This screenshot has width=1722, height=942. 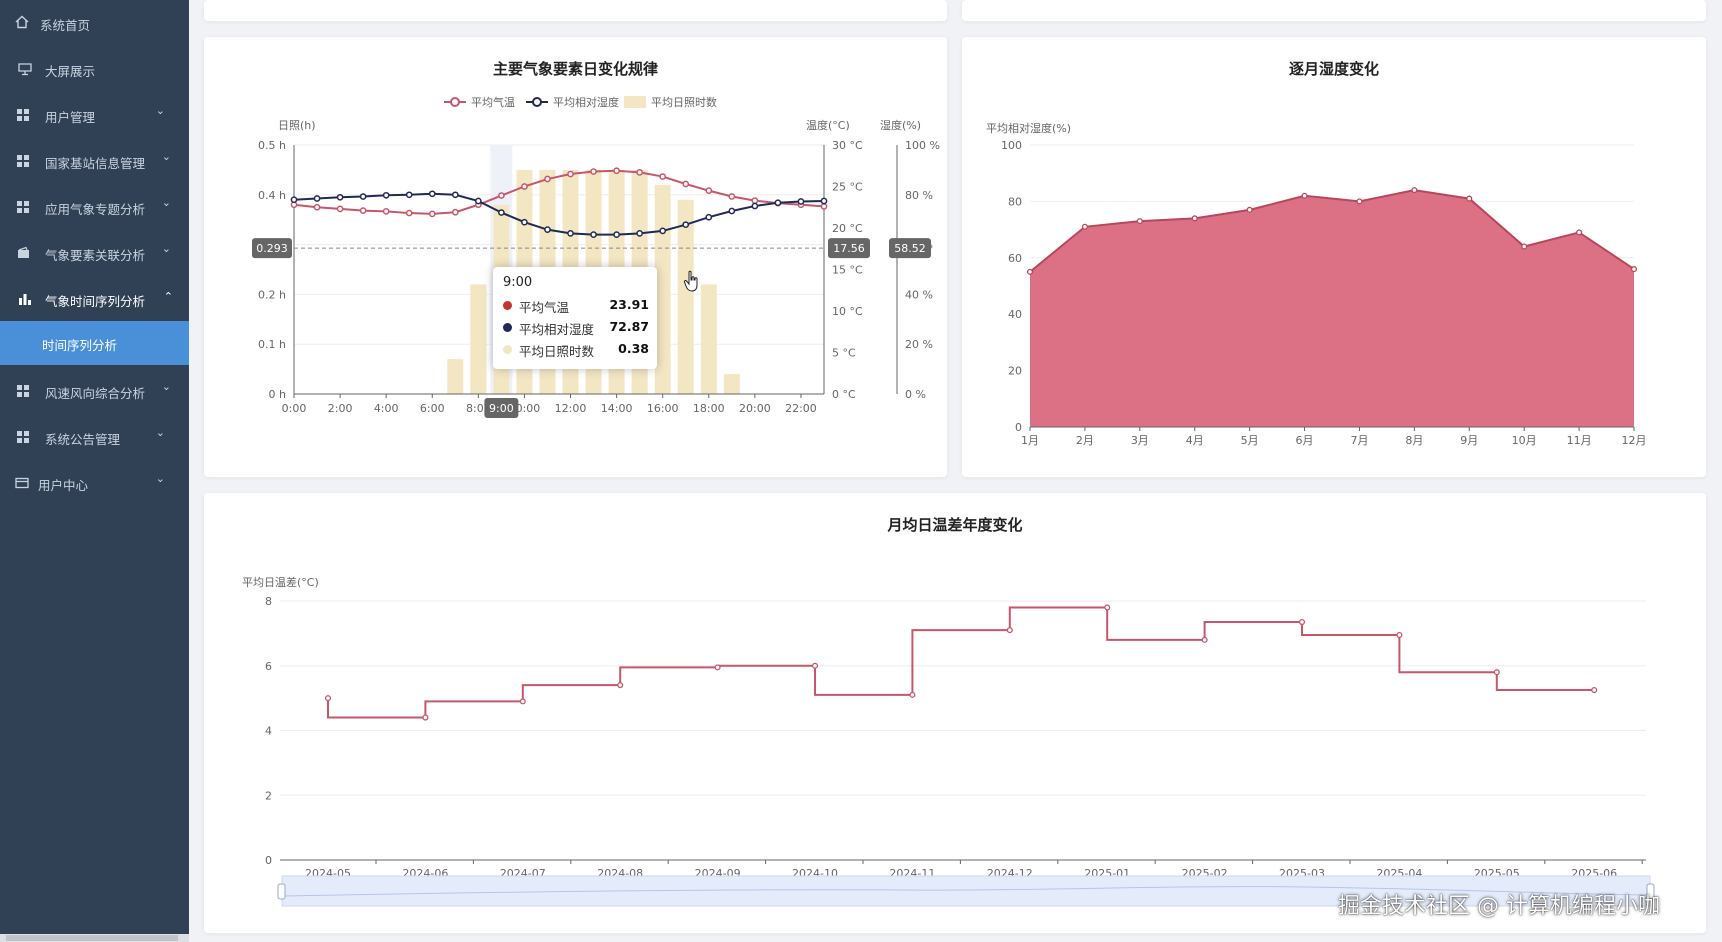 What do you see at coordinates (1195, 440) in the screenshot?
I see `x-tick-label: 4月` at bounding box center [1195, 440].